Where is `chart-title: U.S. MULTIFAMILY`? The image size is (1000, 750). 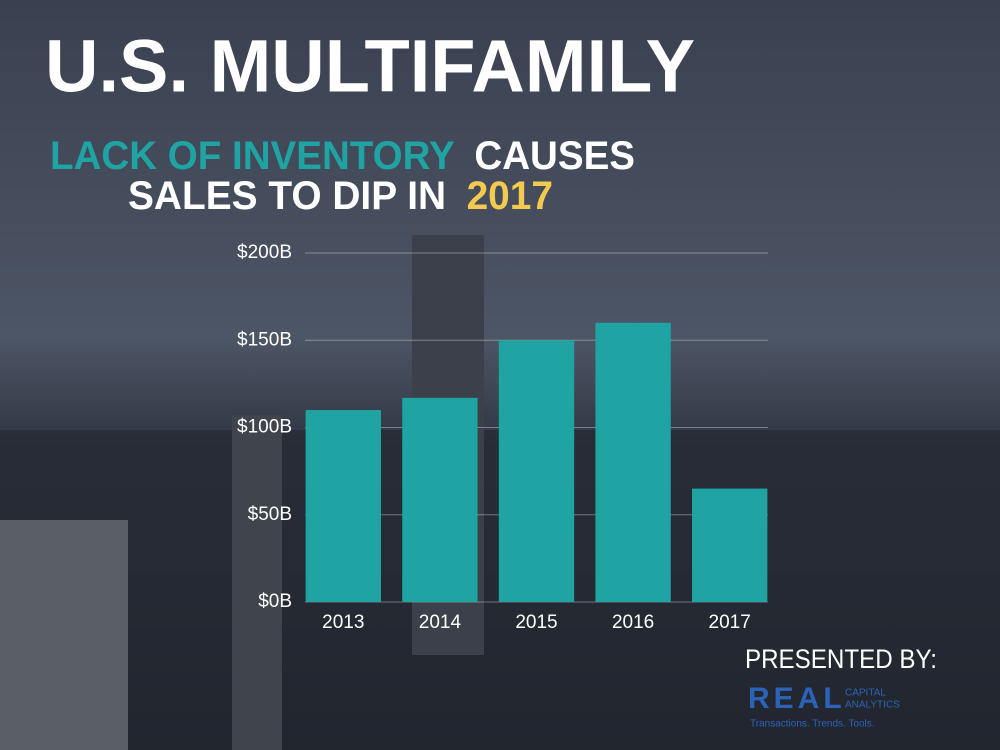
chart-title: U.S. MULTIFAMILY is located at coordinates (370, 66).